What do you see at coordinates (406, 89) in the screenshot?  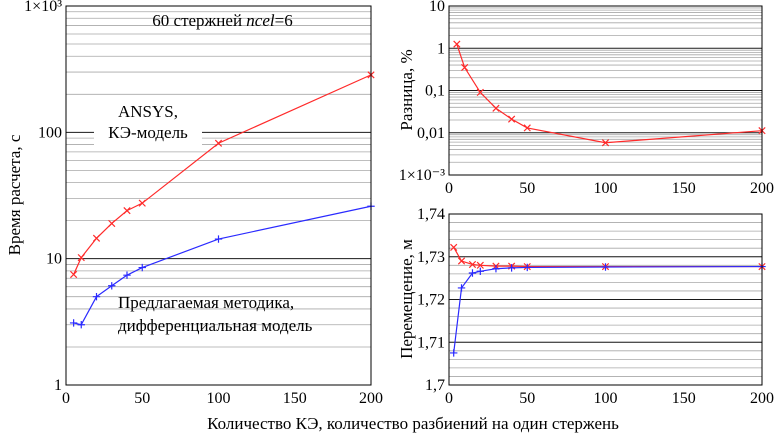 I see `y-axis-label: Разница, %` at bounding box center [406, 89].